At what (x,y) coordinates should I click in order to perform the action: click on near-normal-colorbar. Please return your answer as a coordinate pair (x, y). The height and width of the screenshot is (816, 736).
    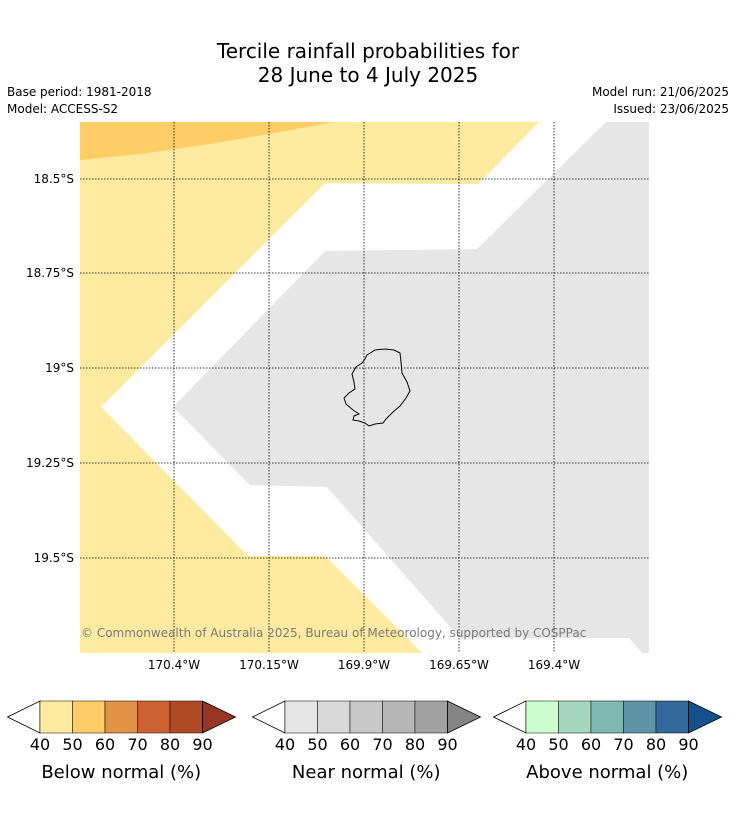
    Looking at the image, I should click on (367, 717).